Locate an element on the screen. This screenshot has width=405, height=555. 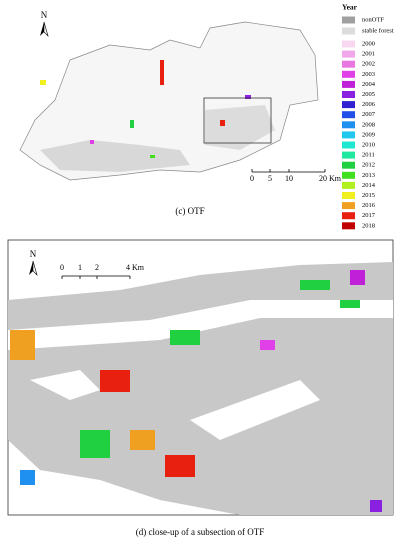
legend-label: 2014 is located at coordinates (369, 185).